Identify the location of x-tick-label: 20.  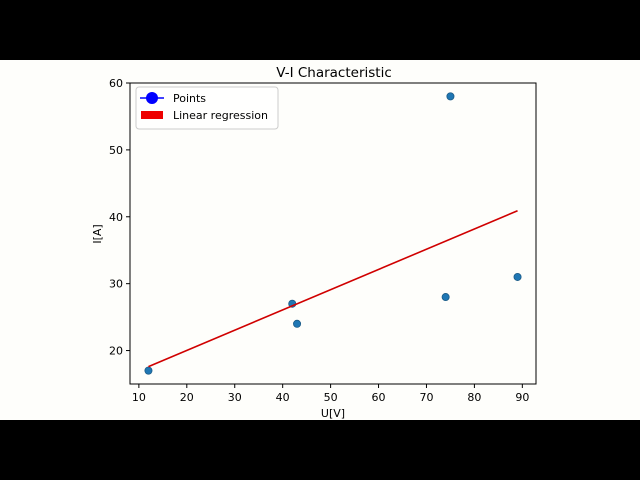
(187, 397).